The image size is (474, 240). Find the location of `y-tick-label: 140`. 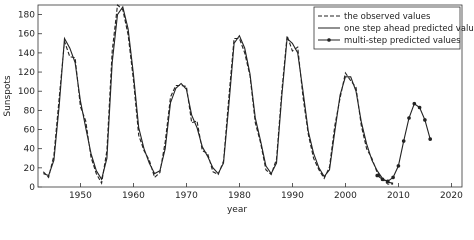

y-tick-label: 140 is located at coordinates (26, 54).